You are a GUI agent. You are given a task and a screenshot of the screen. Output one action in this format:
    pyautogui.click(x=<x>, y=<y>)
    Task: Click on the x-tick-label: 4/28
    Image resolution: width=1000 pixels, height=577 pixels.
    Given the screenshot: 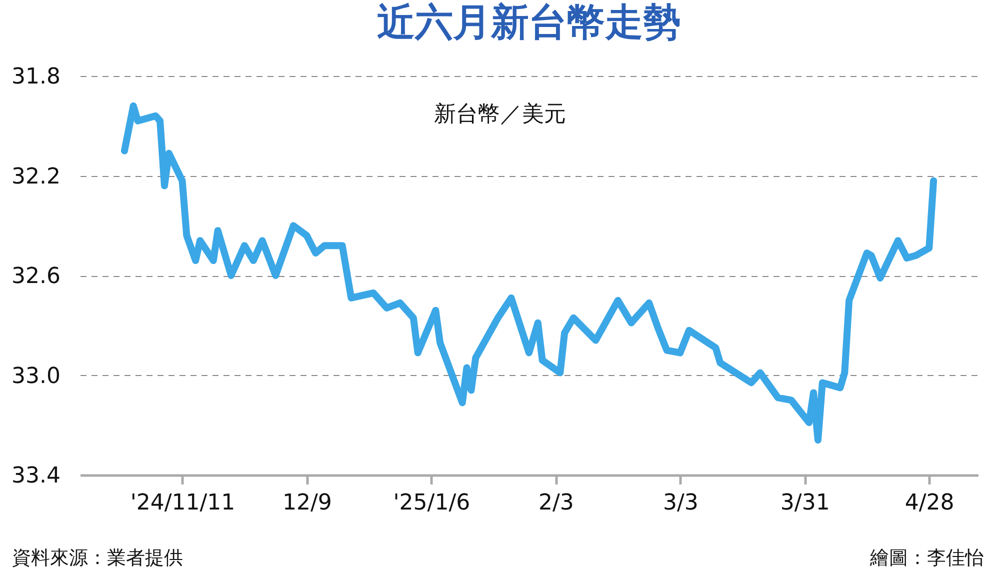 What is the action you would take?
    pyautogui.click(x=929, y=503)
    